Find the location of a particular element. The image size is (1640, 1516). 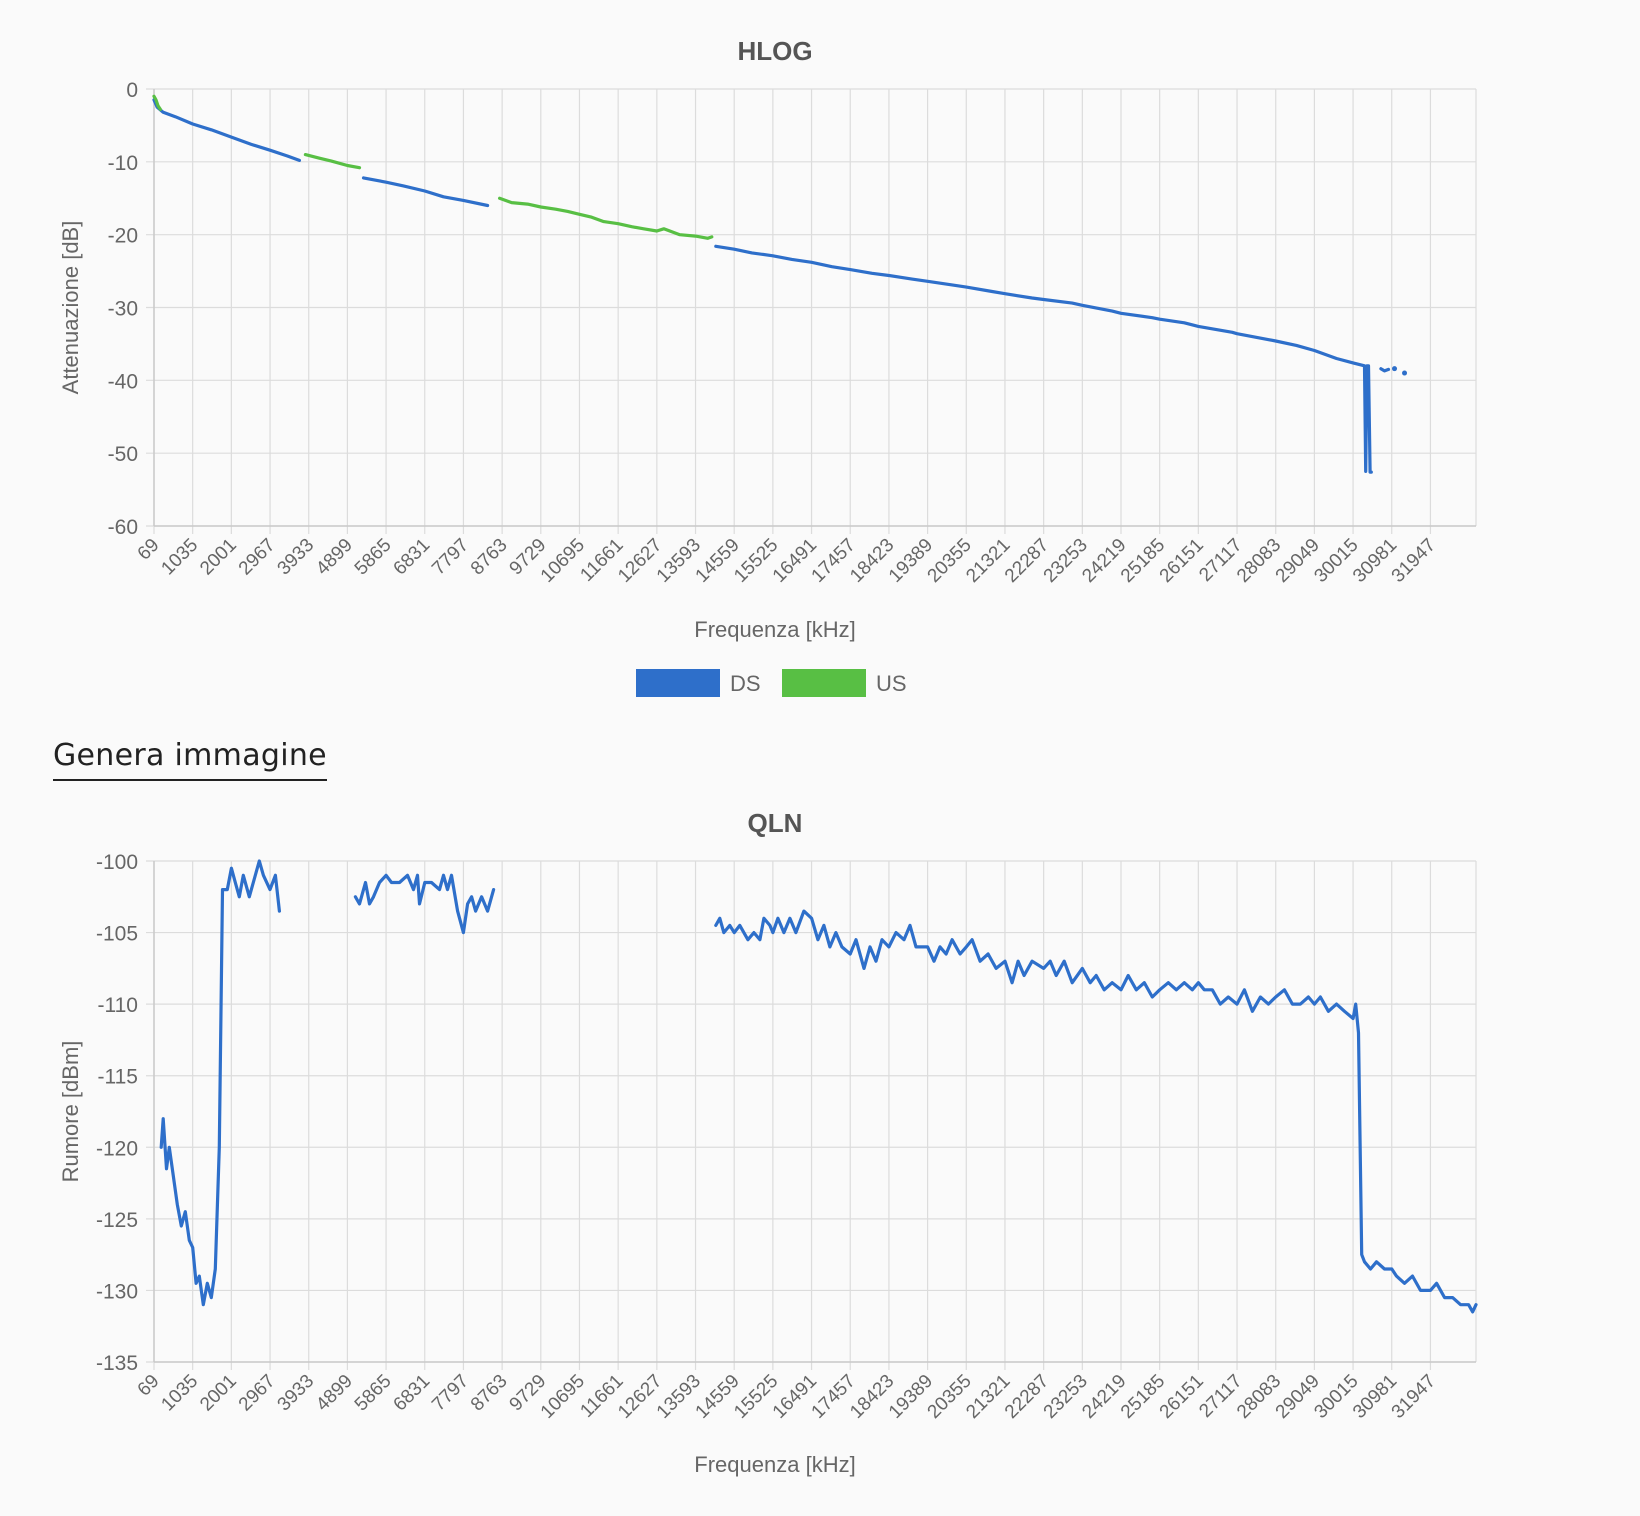

legend-label-ds: DS is located at coordinates (745, 683).